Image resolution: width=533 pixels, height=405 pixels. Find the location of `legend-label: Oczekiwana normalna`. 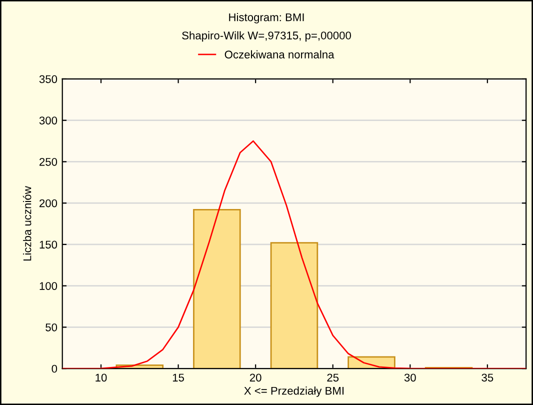

legend-label: Oczekiwana normalna is located at coordinates (279, 54).